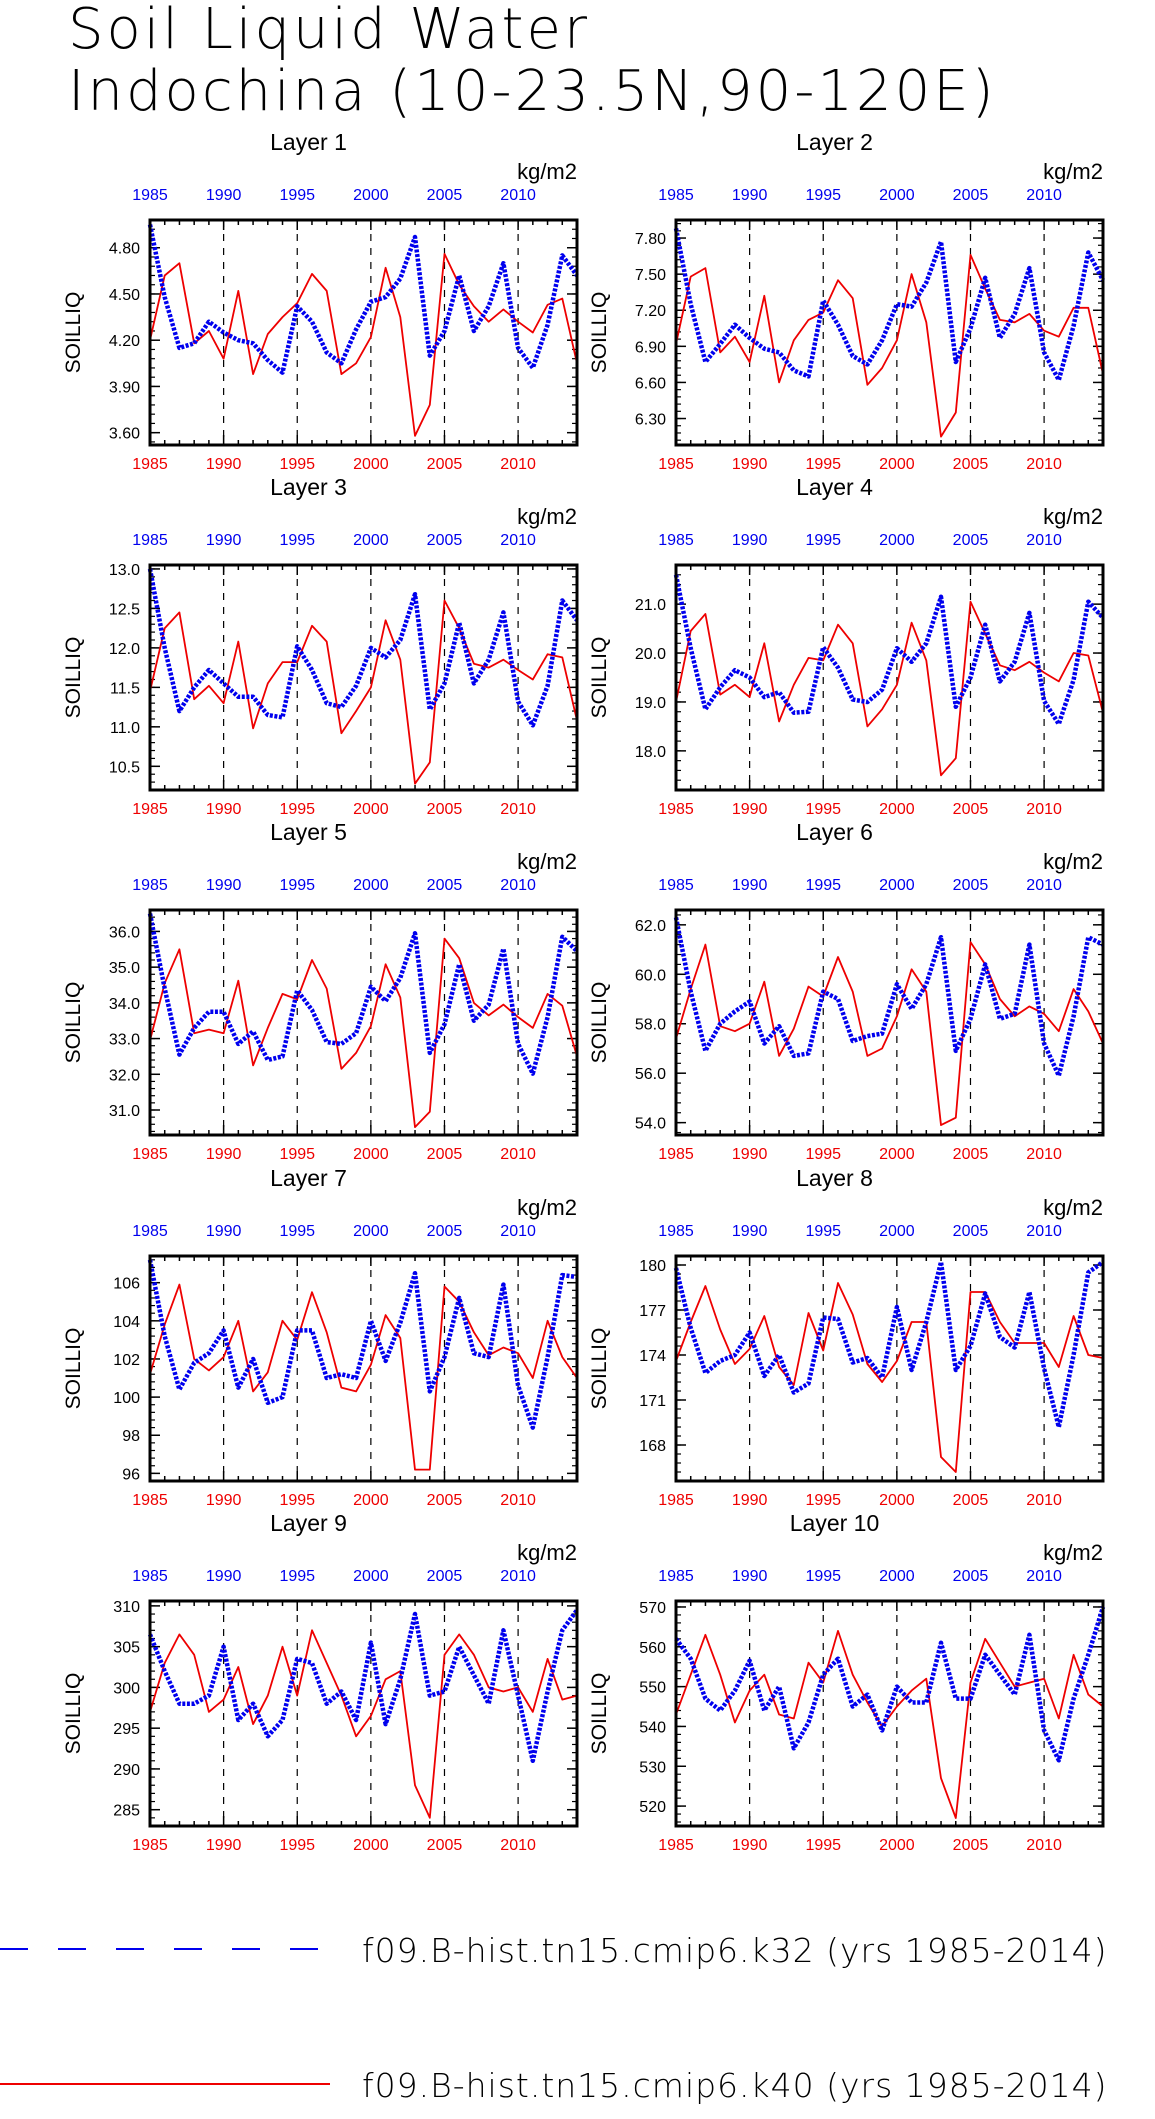  Describe the element at coordinates (124, 649) in the screenshot. I see `y-tick-label: 12.0` at that location.